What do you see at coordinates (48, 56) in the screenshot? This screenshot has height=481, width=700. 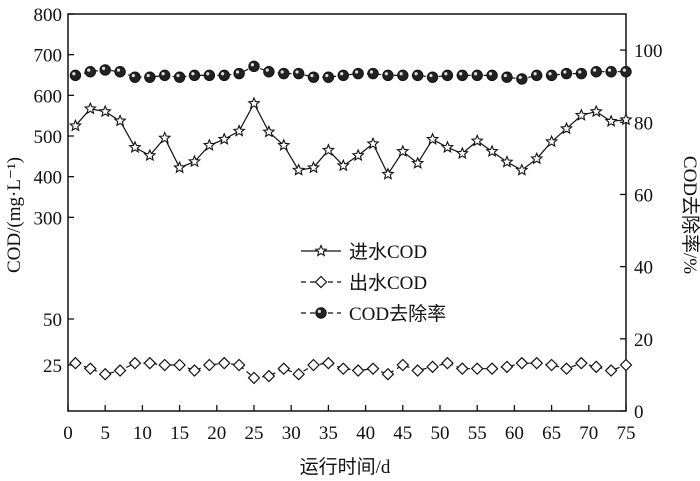 I see `left-tick-label: 700` at bounding box center [48, 56].